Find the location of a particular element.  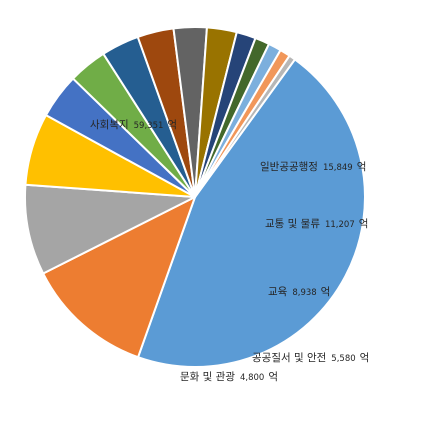

data-label-value: 5,580 is located at coordinates (343, 359).